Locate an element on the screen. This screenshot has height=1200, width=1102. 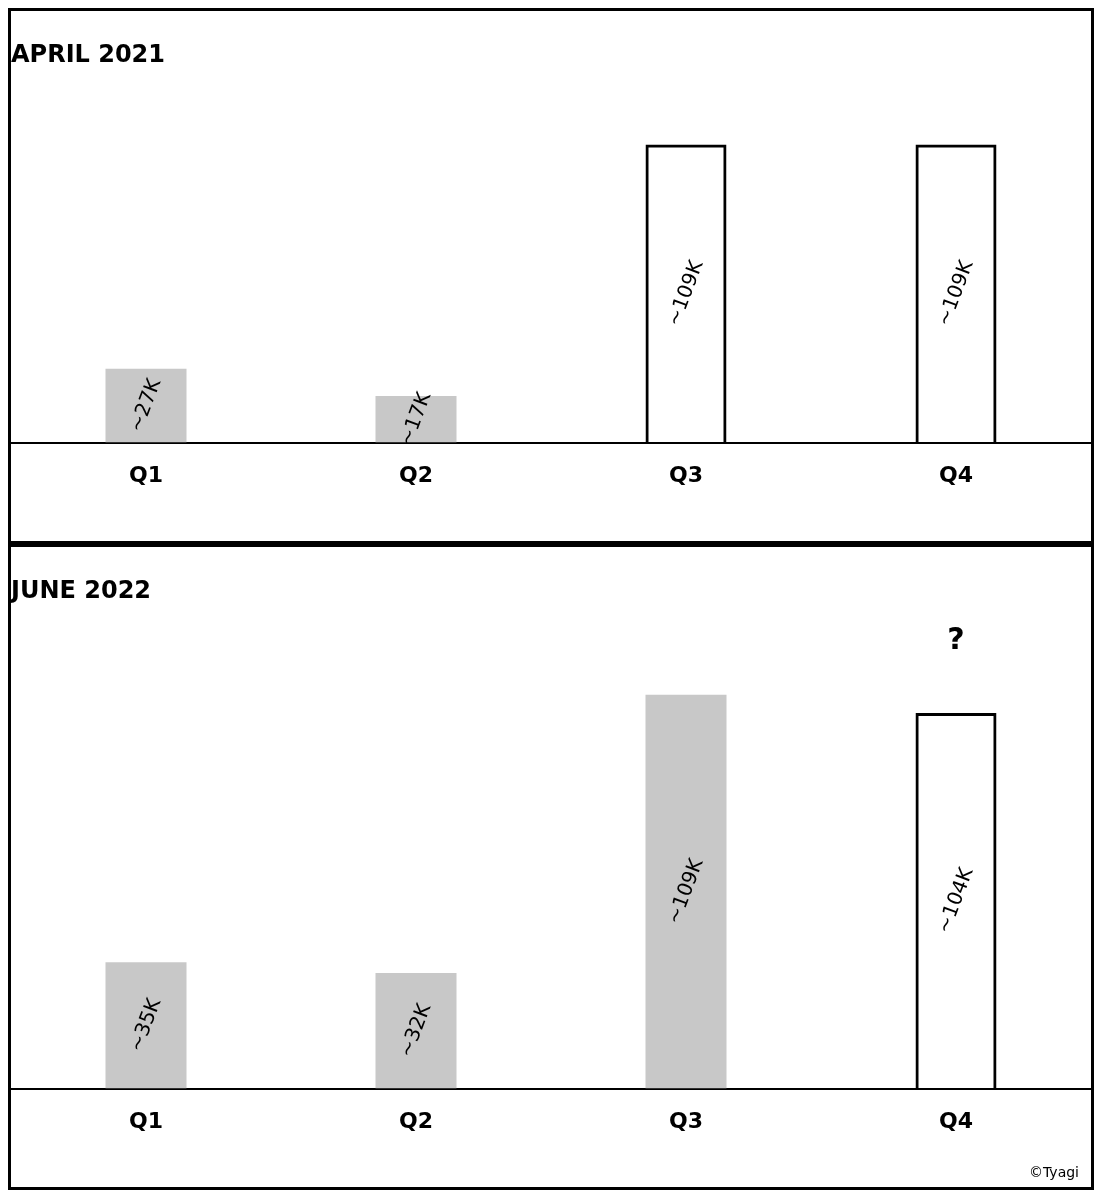
data-label: ~32K is located at coordinates (414, 1030).